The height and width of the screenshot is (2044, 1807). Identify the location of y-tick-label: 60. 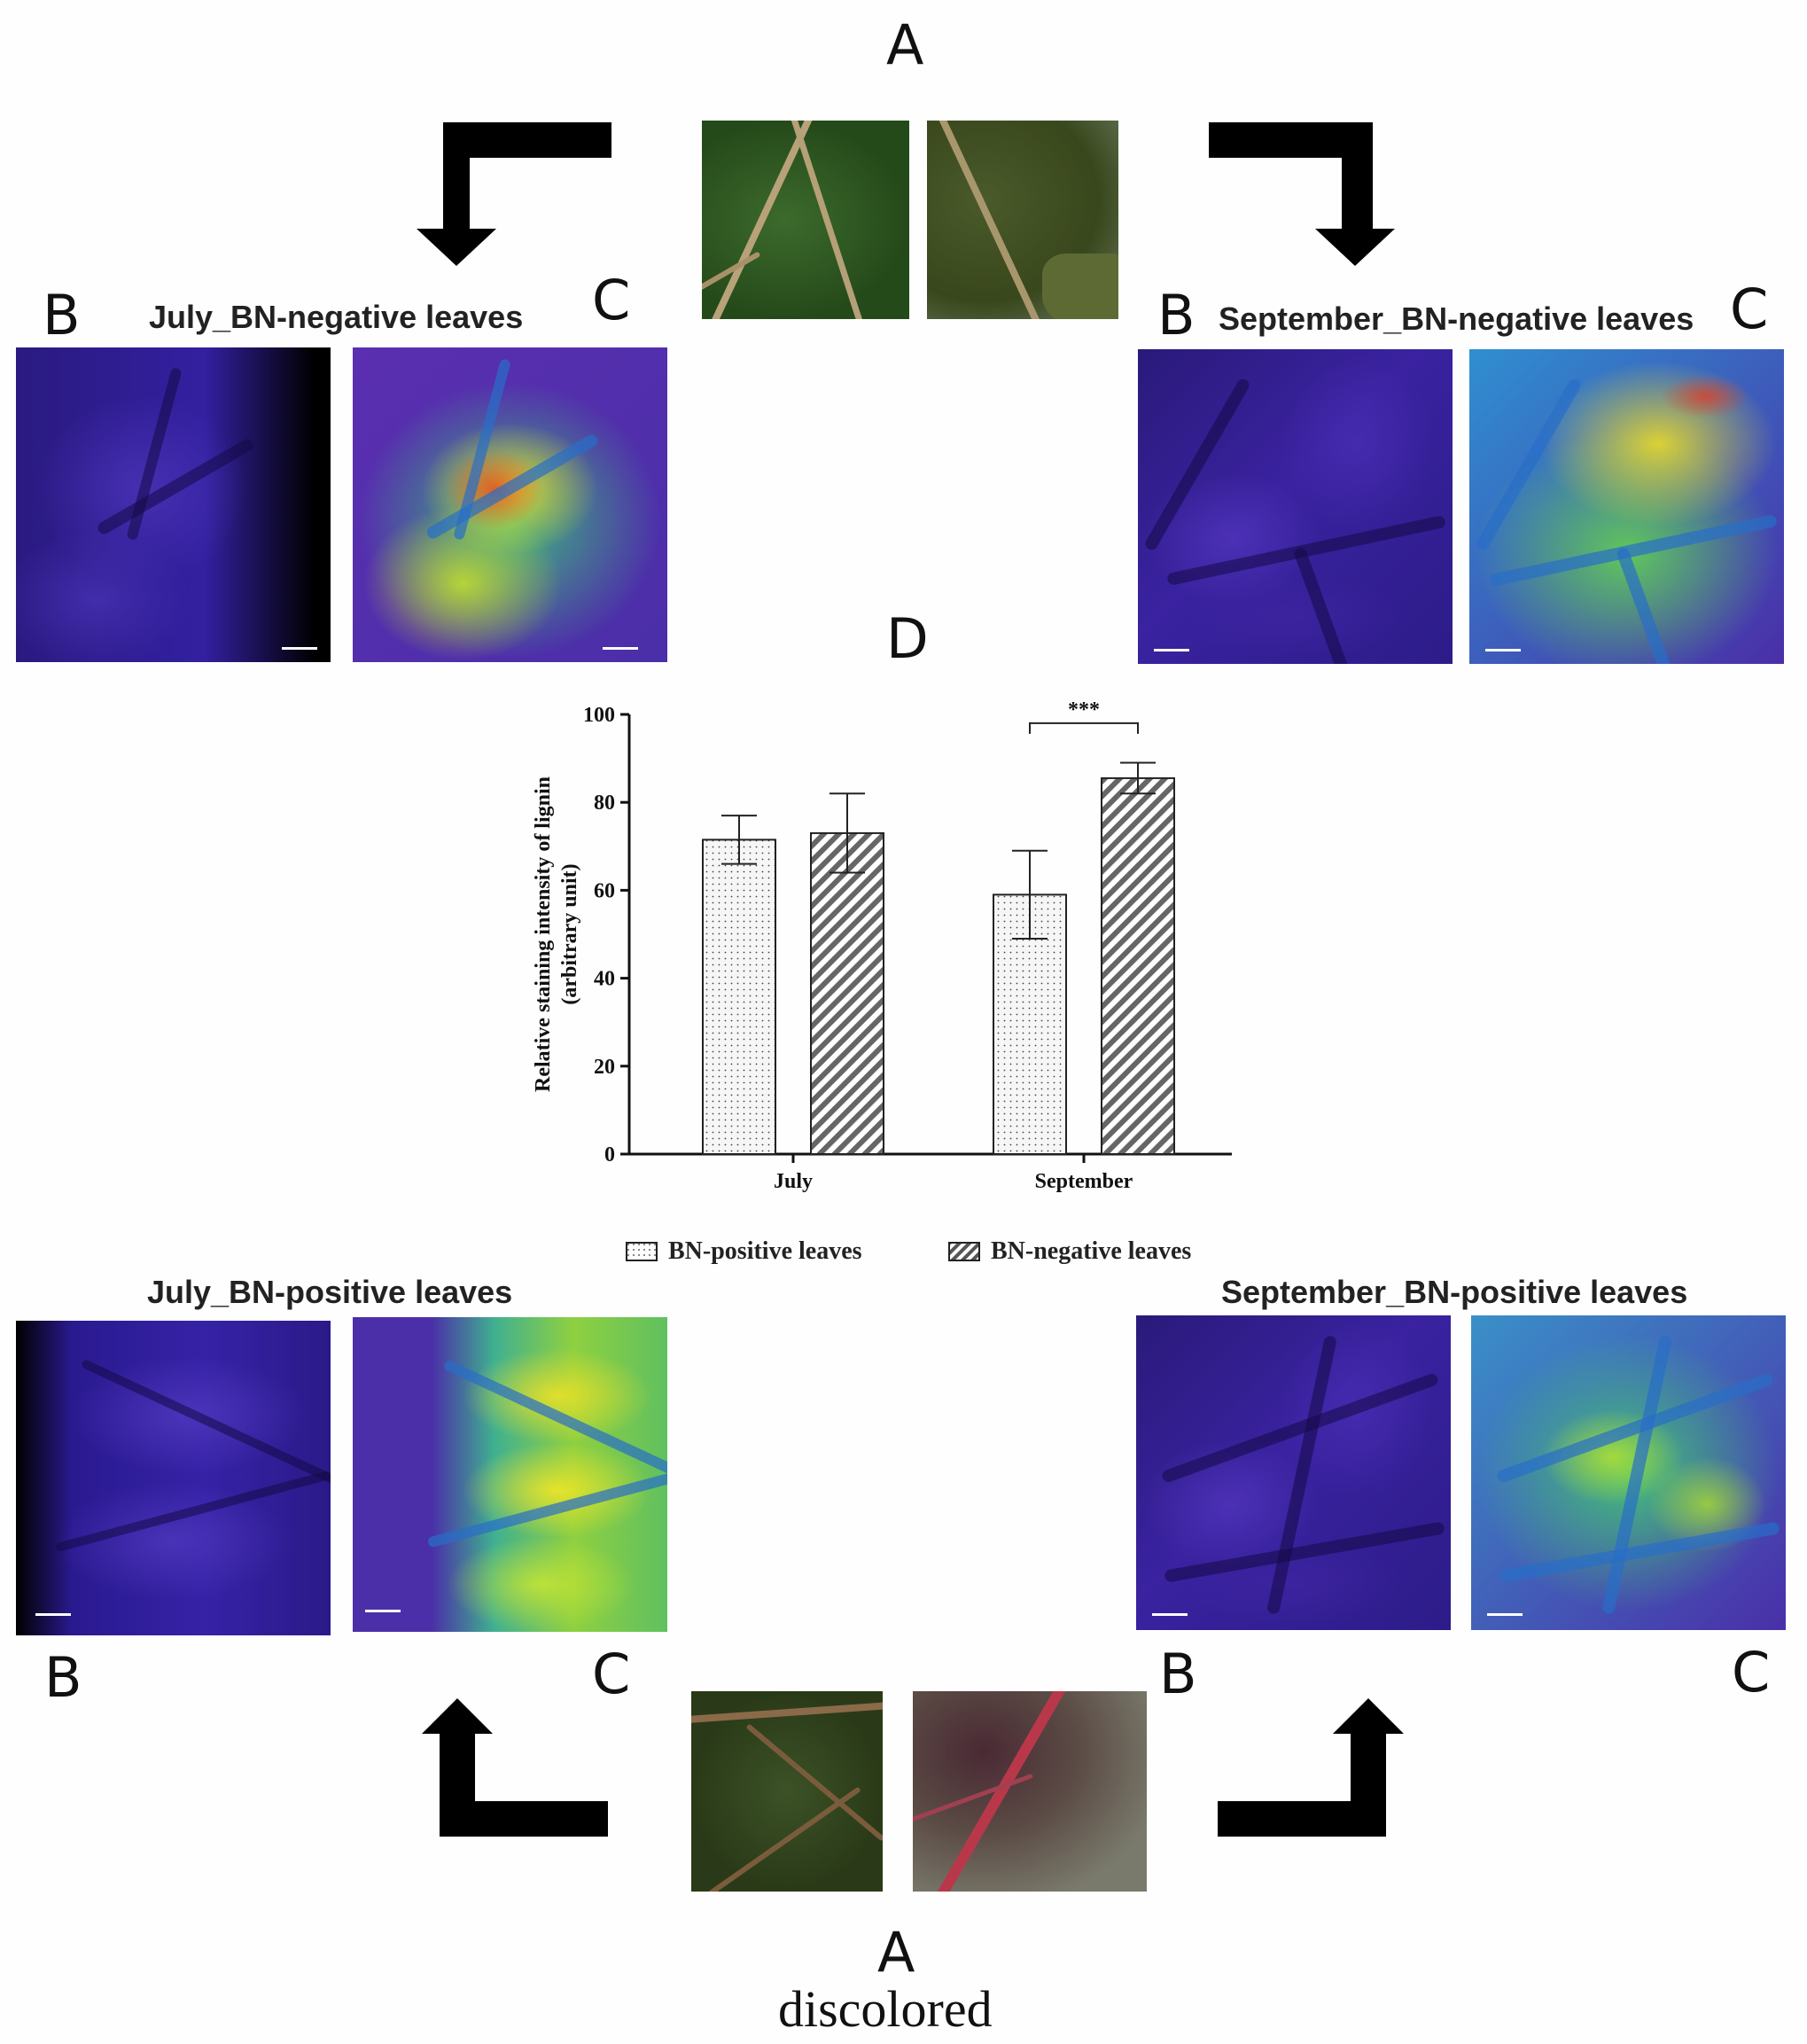
(604, 890).